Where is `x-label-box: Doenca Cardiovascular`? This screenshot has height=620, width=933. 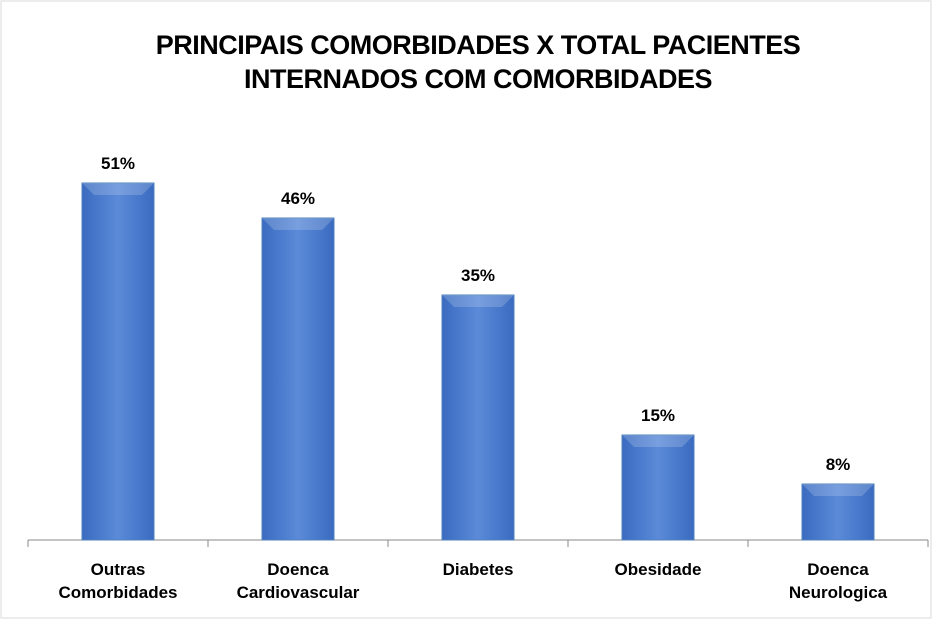
x-label-box: Doenca Cardiovascular is located at coordinates (298, 581).